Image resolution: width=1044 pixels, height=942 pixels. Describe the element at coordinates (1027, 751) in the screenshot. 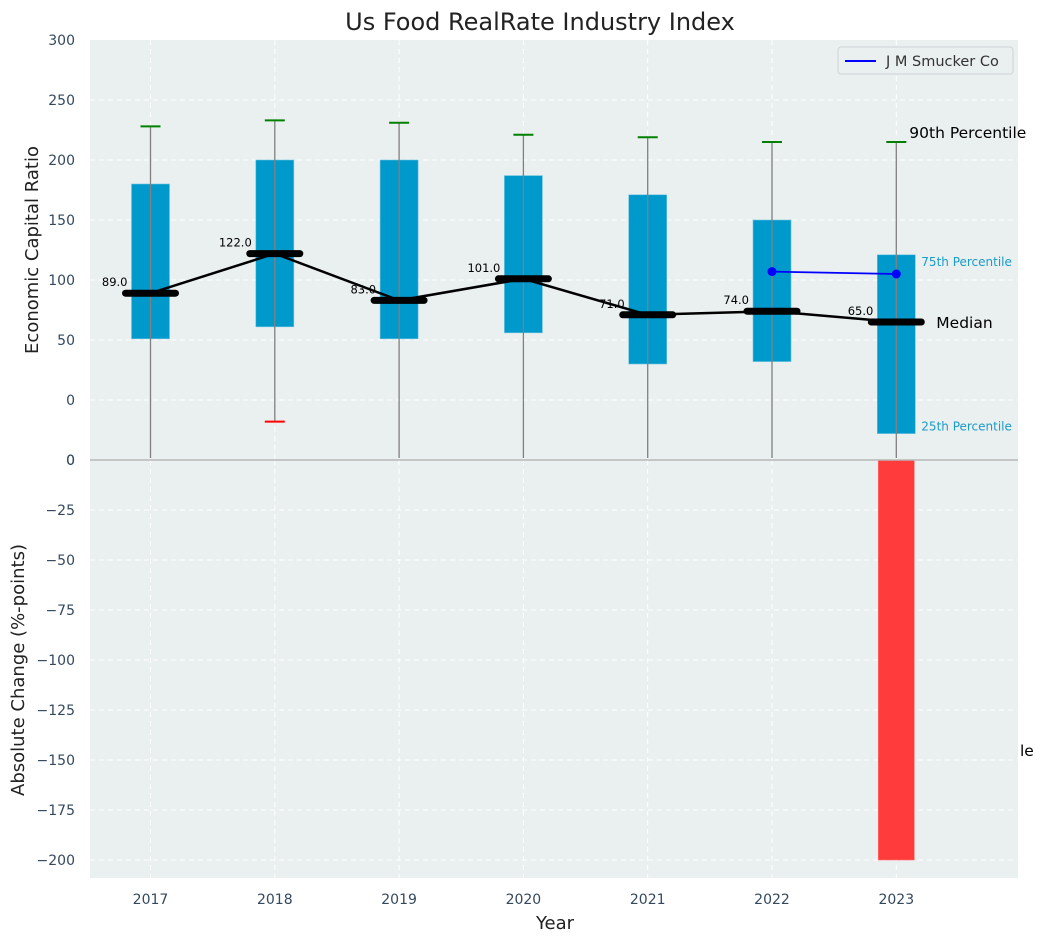

I see `clipped-annotation: le` at that location.